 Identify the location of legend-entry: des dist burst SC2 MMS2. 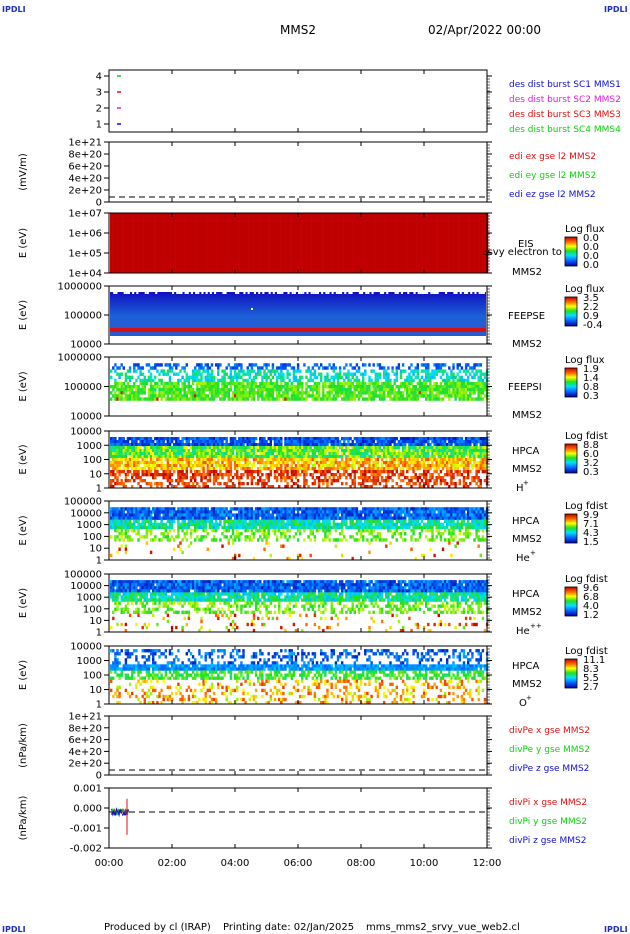
(565, 100).